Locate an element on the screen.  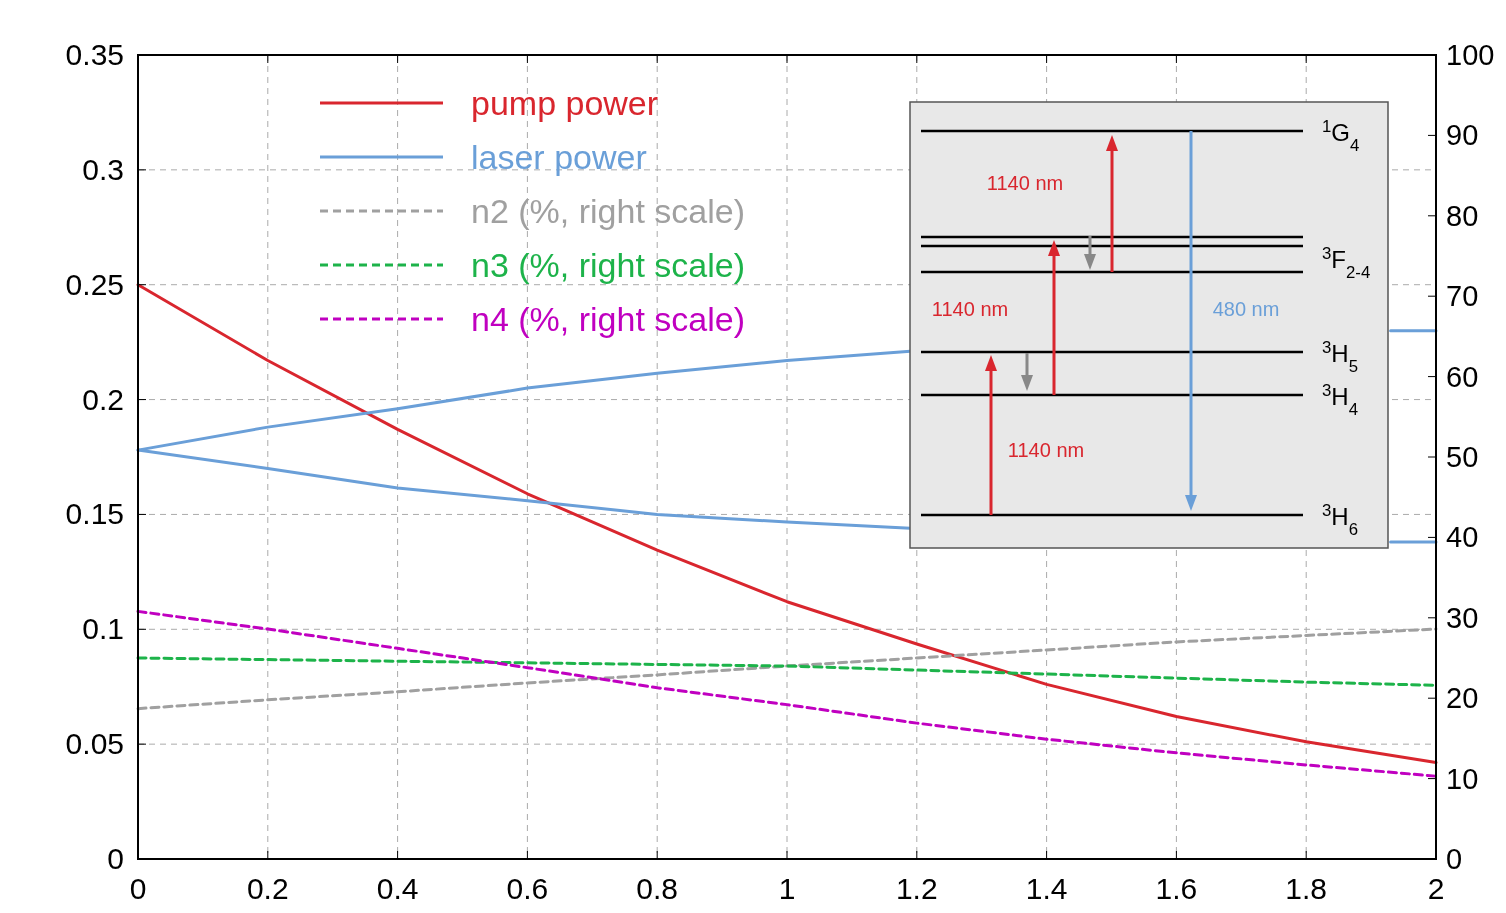
annotation: 480 nm is located at coordinates (1246, 309).